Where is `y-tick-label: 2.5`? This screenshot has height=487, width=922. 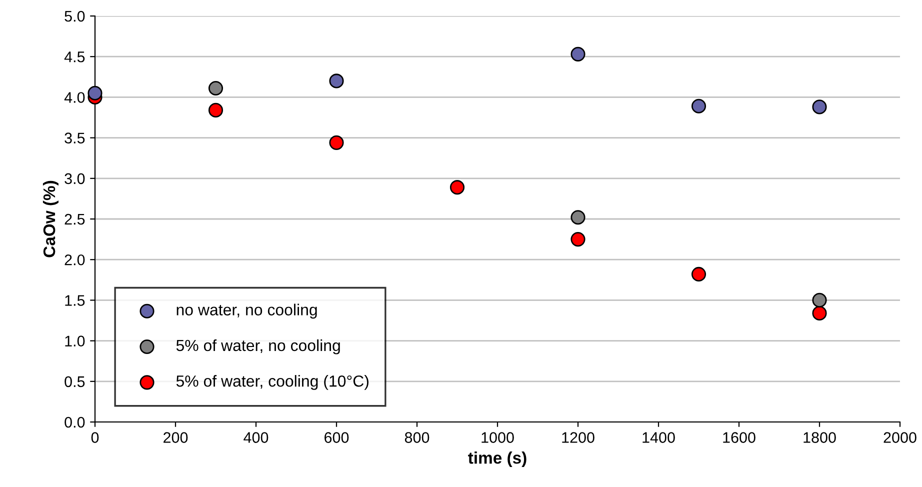
y-tick-label: 2.5 is located at coordinates (74, 219).